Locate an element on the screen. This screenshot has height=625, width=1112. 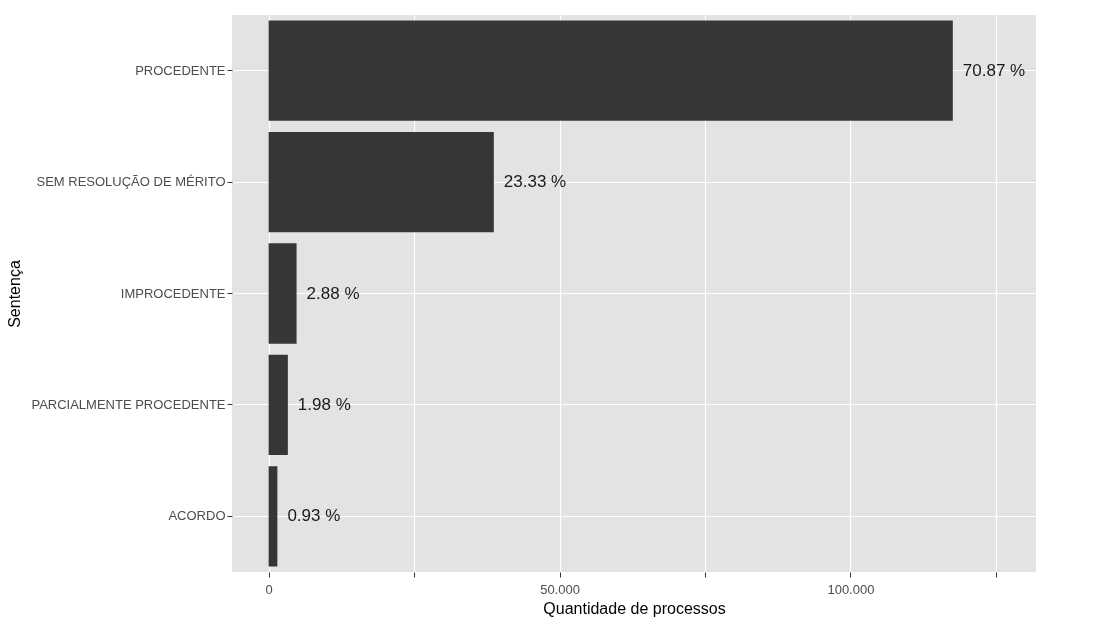
annotation: 23.33 % is located at coordinates (535, 182).